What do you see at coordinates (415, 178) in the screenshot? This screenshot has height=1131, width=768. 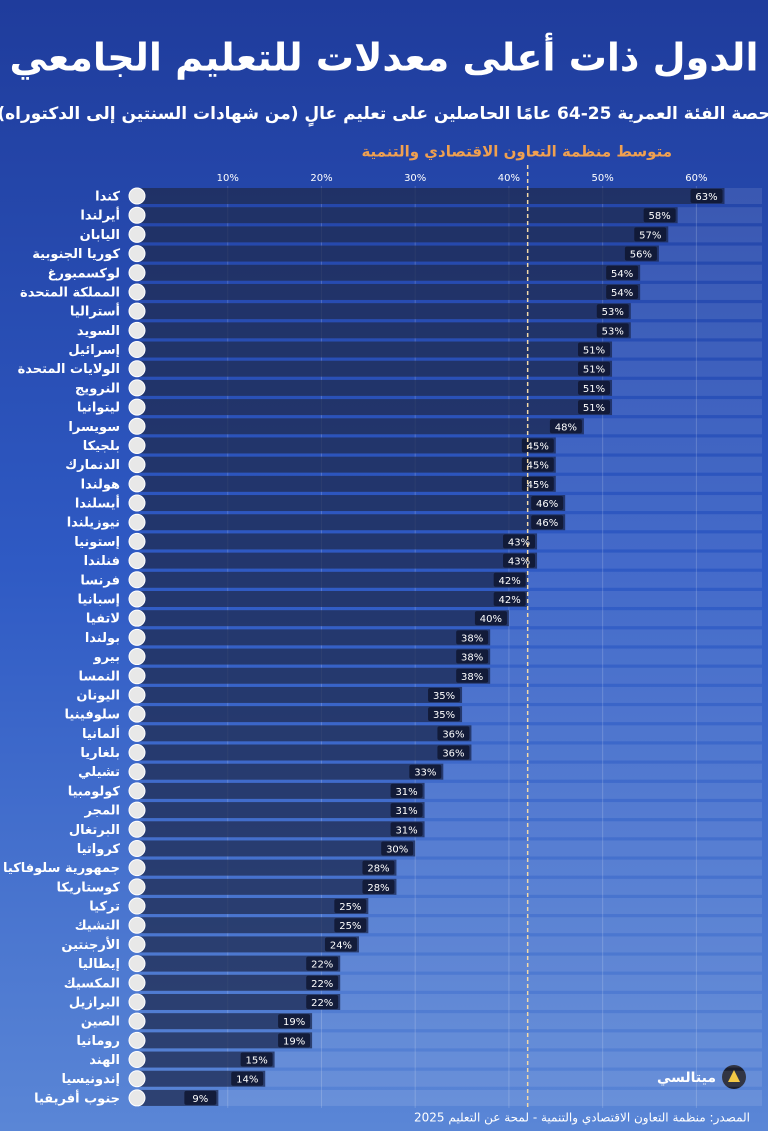 I see `x-tick-label: 30%` at bounding box center [415, 178].